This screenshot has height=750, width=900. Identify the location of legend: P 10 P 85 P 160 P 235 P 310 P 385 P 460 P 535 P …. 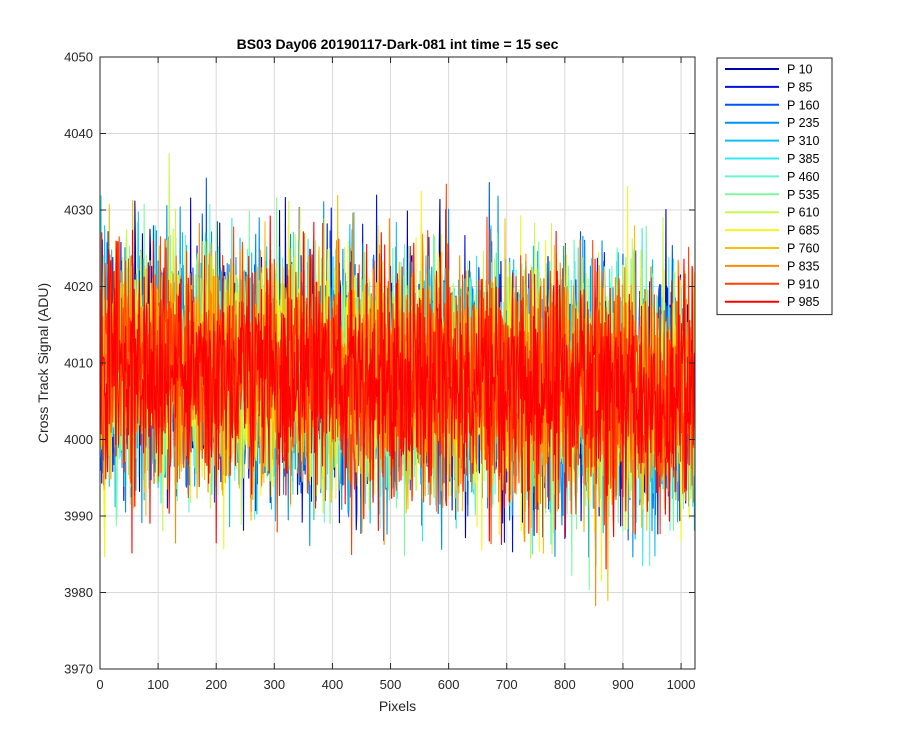
(774, 186).